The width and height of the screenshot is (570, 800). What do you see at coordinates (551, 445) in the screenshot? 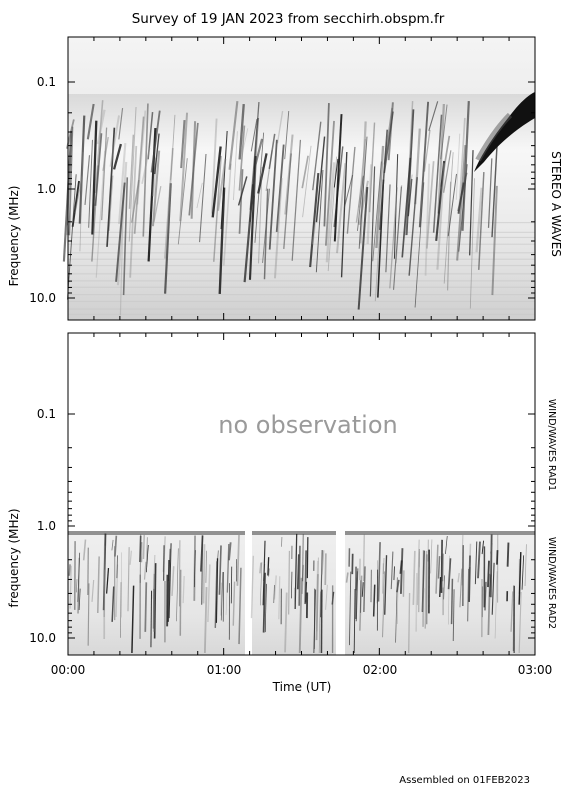
I see `wind-rad1-label: WIND/WAVES RAD1` at bounding box center [551, 445].